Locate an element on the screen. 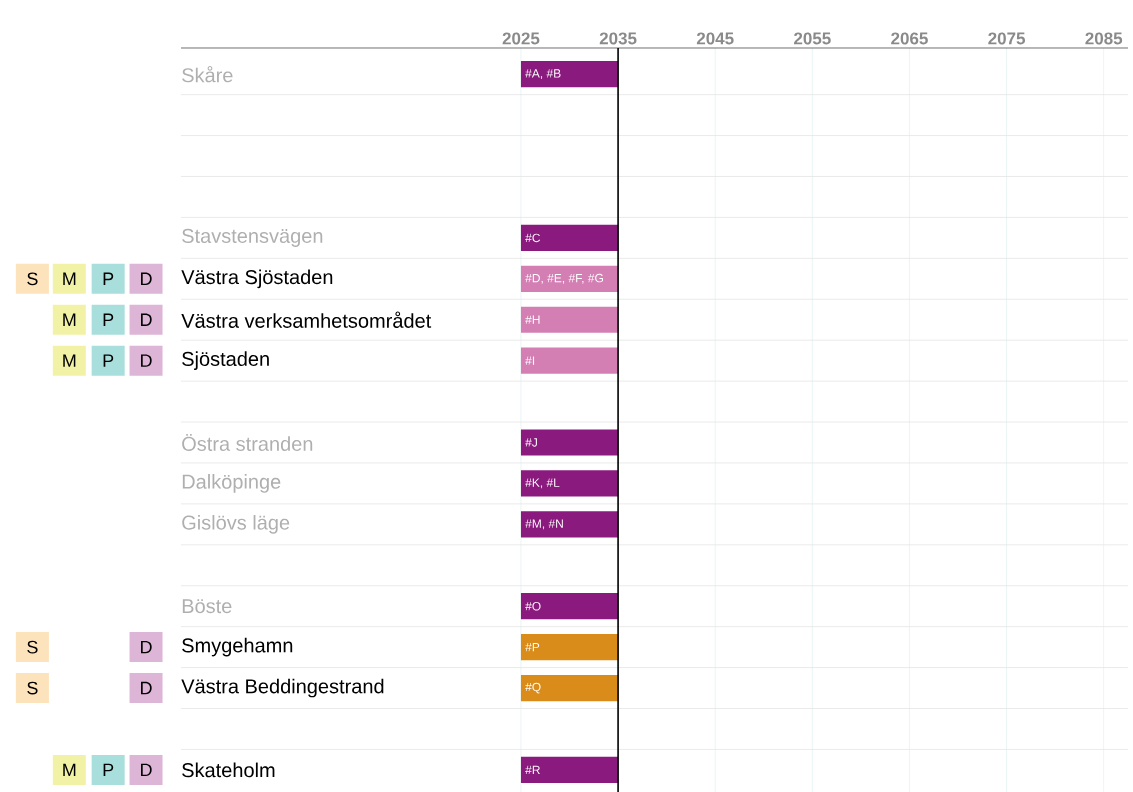 This screenshot has width=1133, height=792. x-tick-label: 2065 is located at coordinates (909, 38).